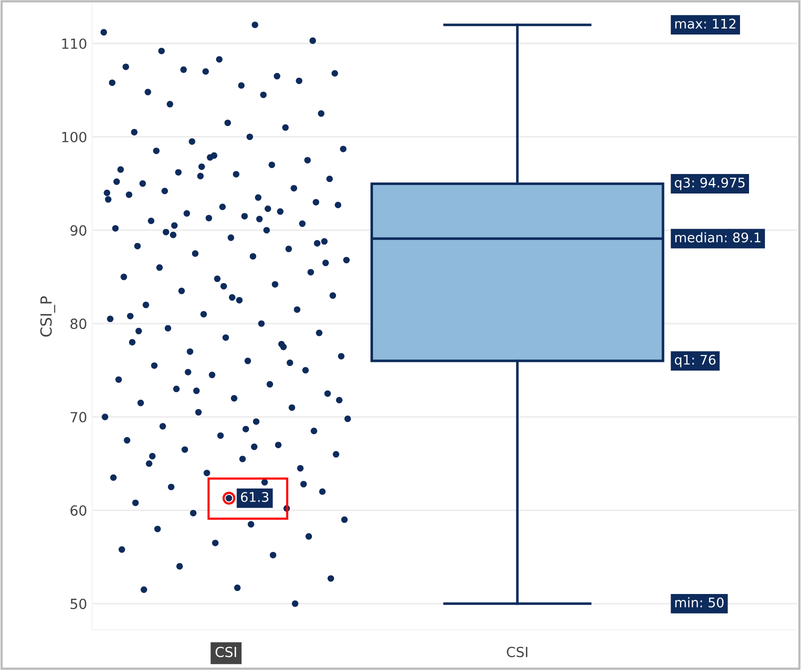  Describe the element at coordinates (709, 184) in the screenshot. I see `annotation: q3: 94.975` at that location.